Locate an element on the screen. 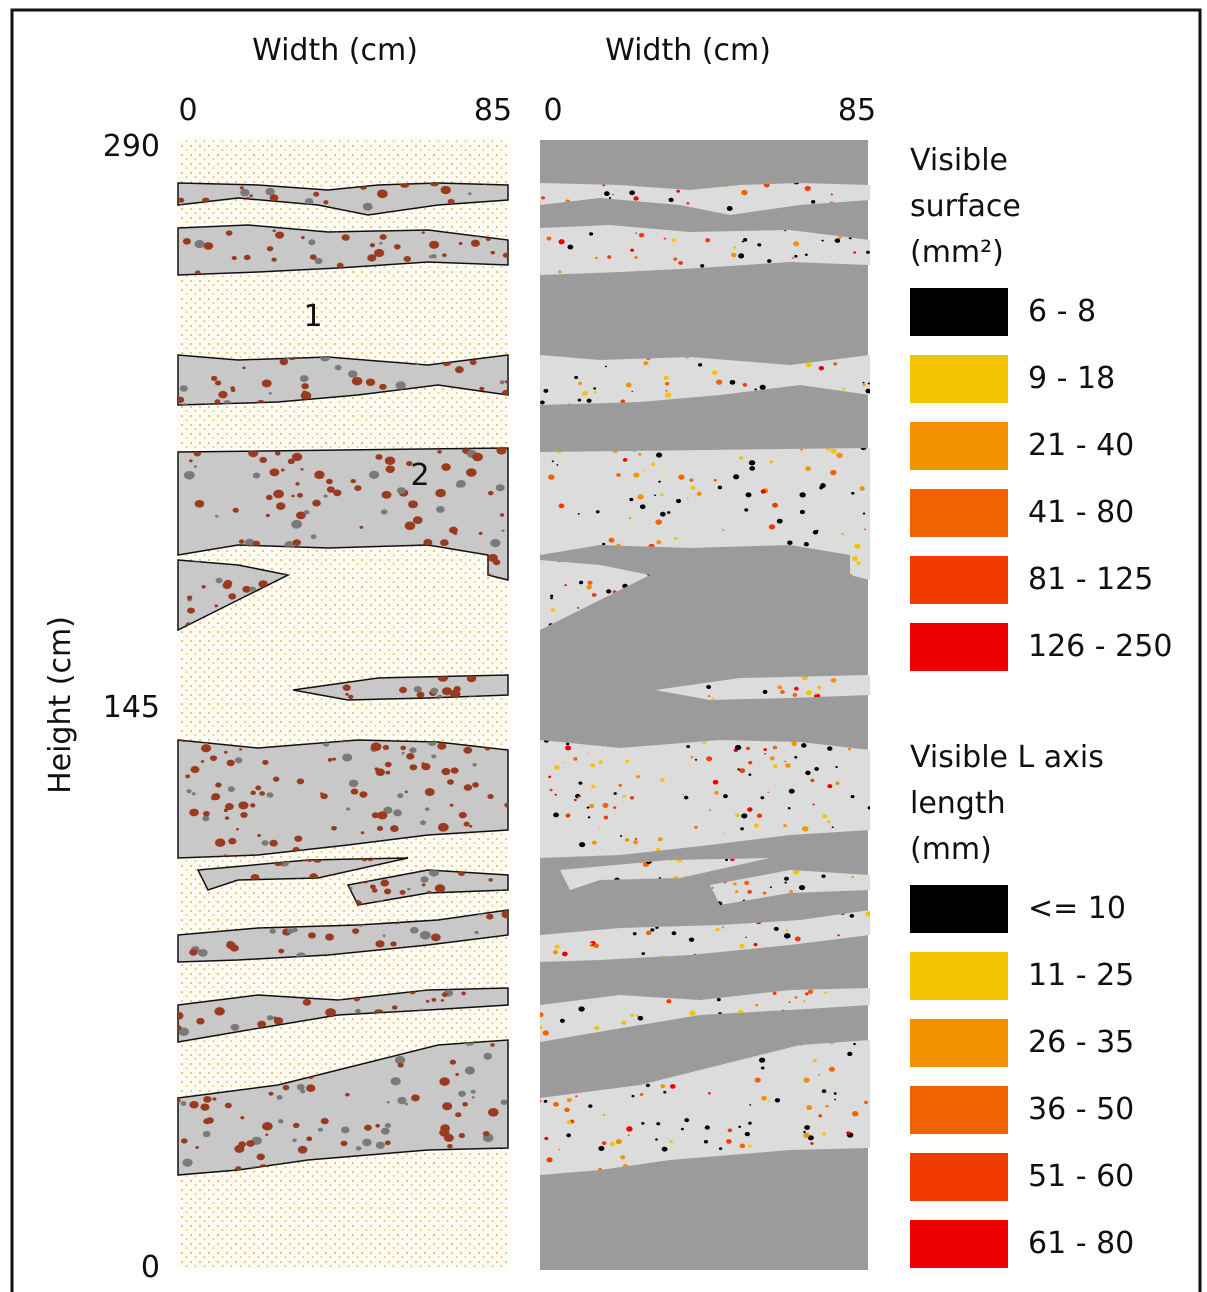  legend-swatch is located at coordinates (959, 312).